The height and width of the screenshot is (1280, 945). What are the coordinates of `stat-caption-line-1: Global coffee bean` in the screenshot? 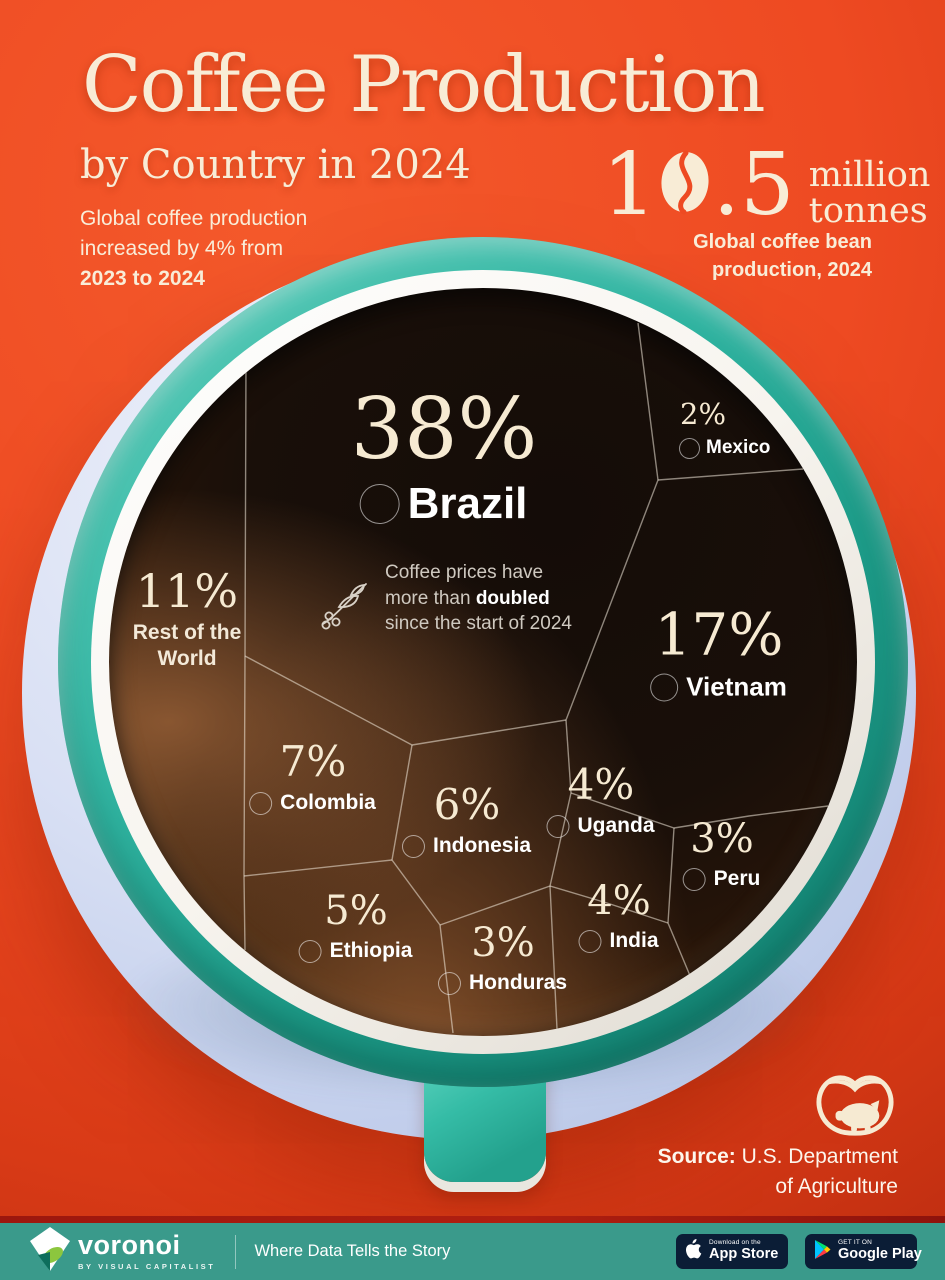 It's located at (782, 242).